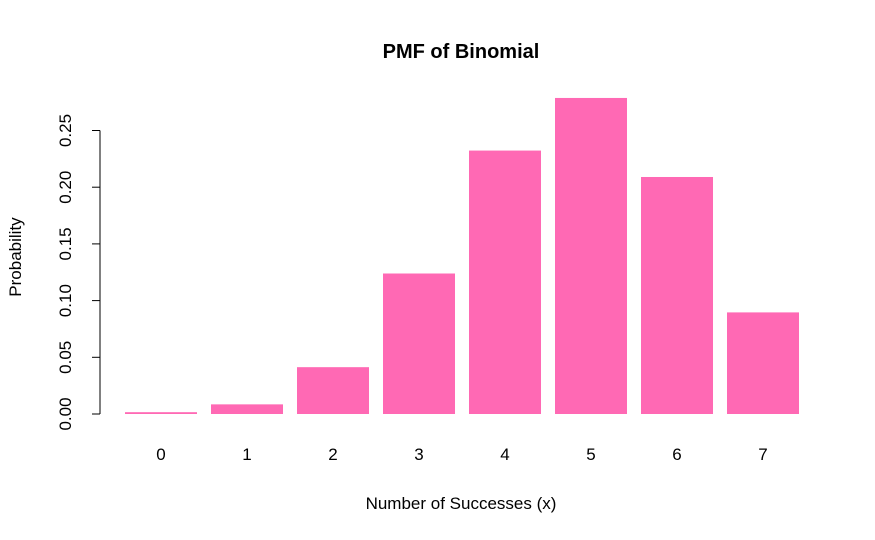  What do you see at coordinates (418, 454) in the screenshot?
I see `x-tick-label-3: 3` at bounding box center [418, 454].